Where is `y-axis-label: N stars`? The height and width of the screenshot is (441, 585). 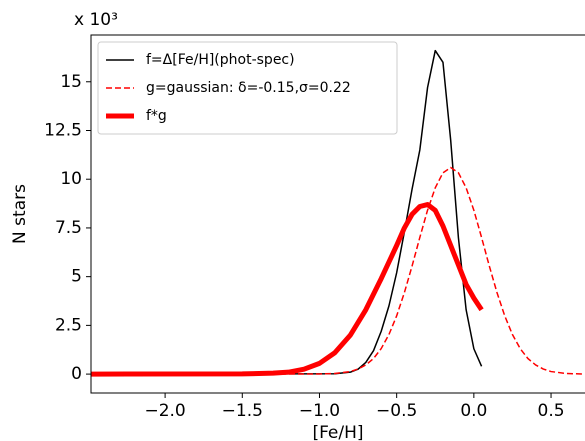 y-axis-label: N stars is located at coordinates (20, 214).